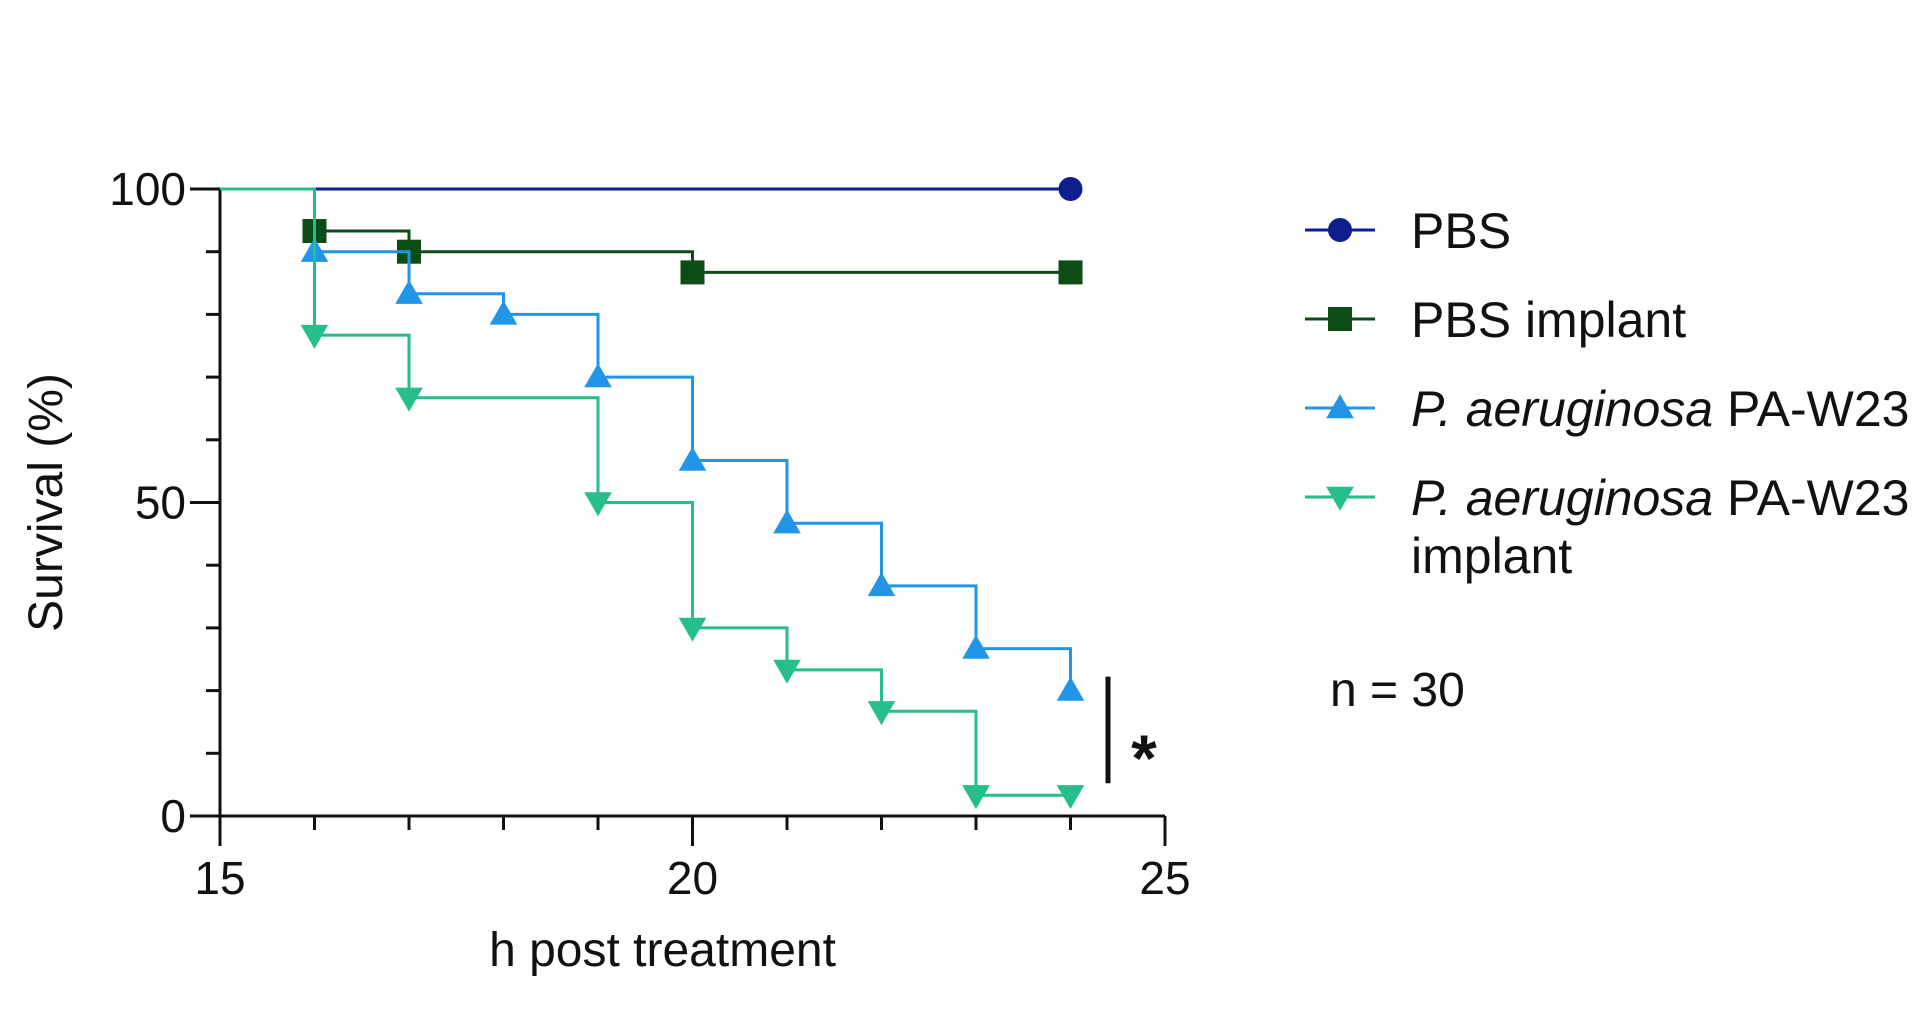 The image size is (1920, 1009). I want to click on legend-label: PBS, so click(1461, 231).